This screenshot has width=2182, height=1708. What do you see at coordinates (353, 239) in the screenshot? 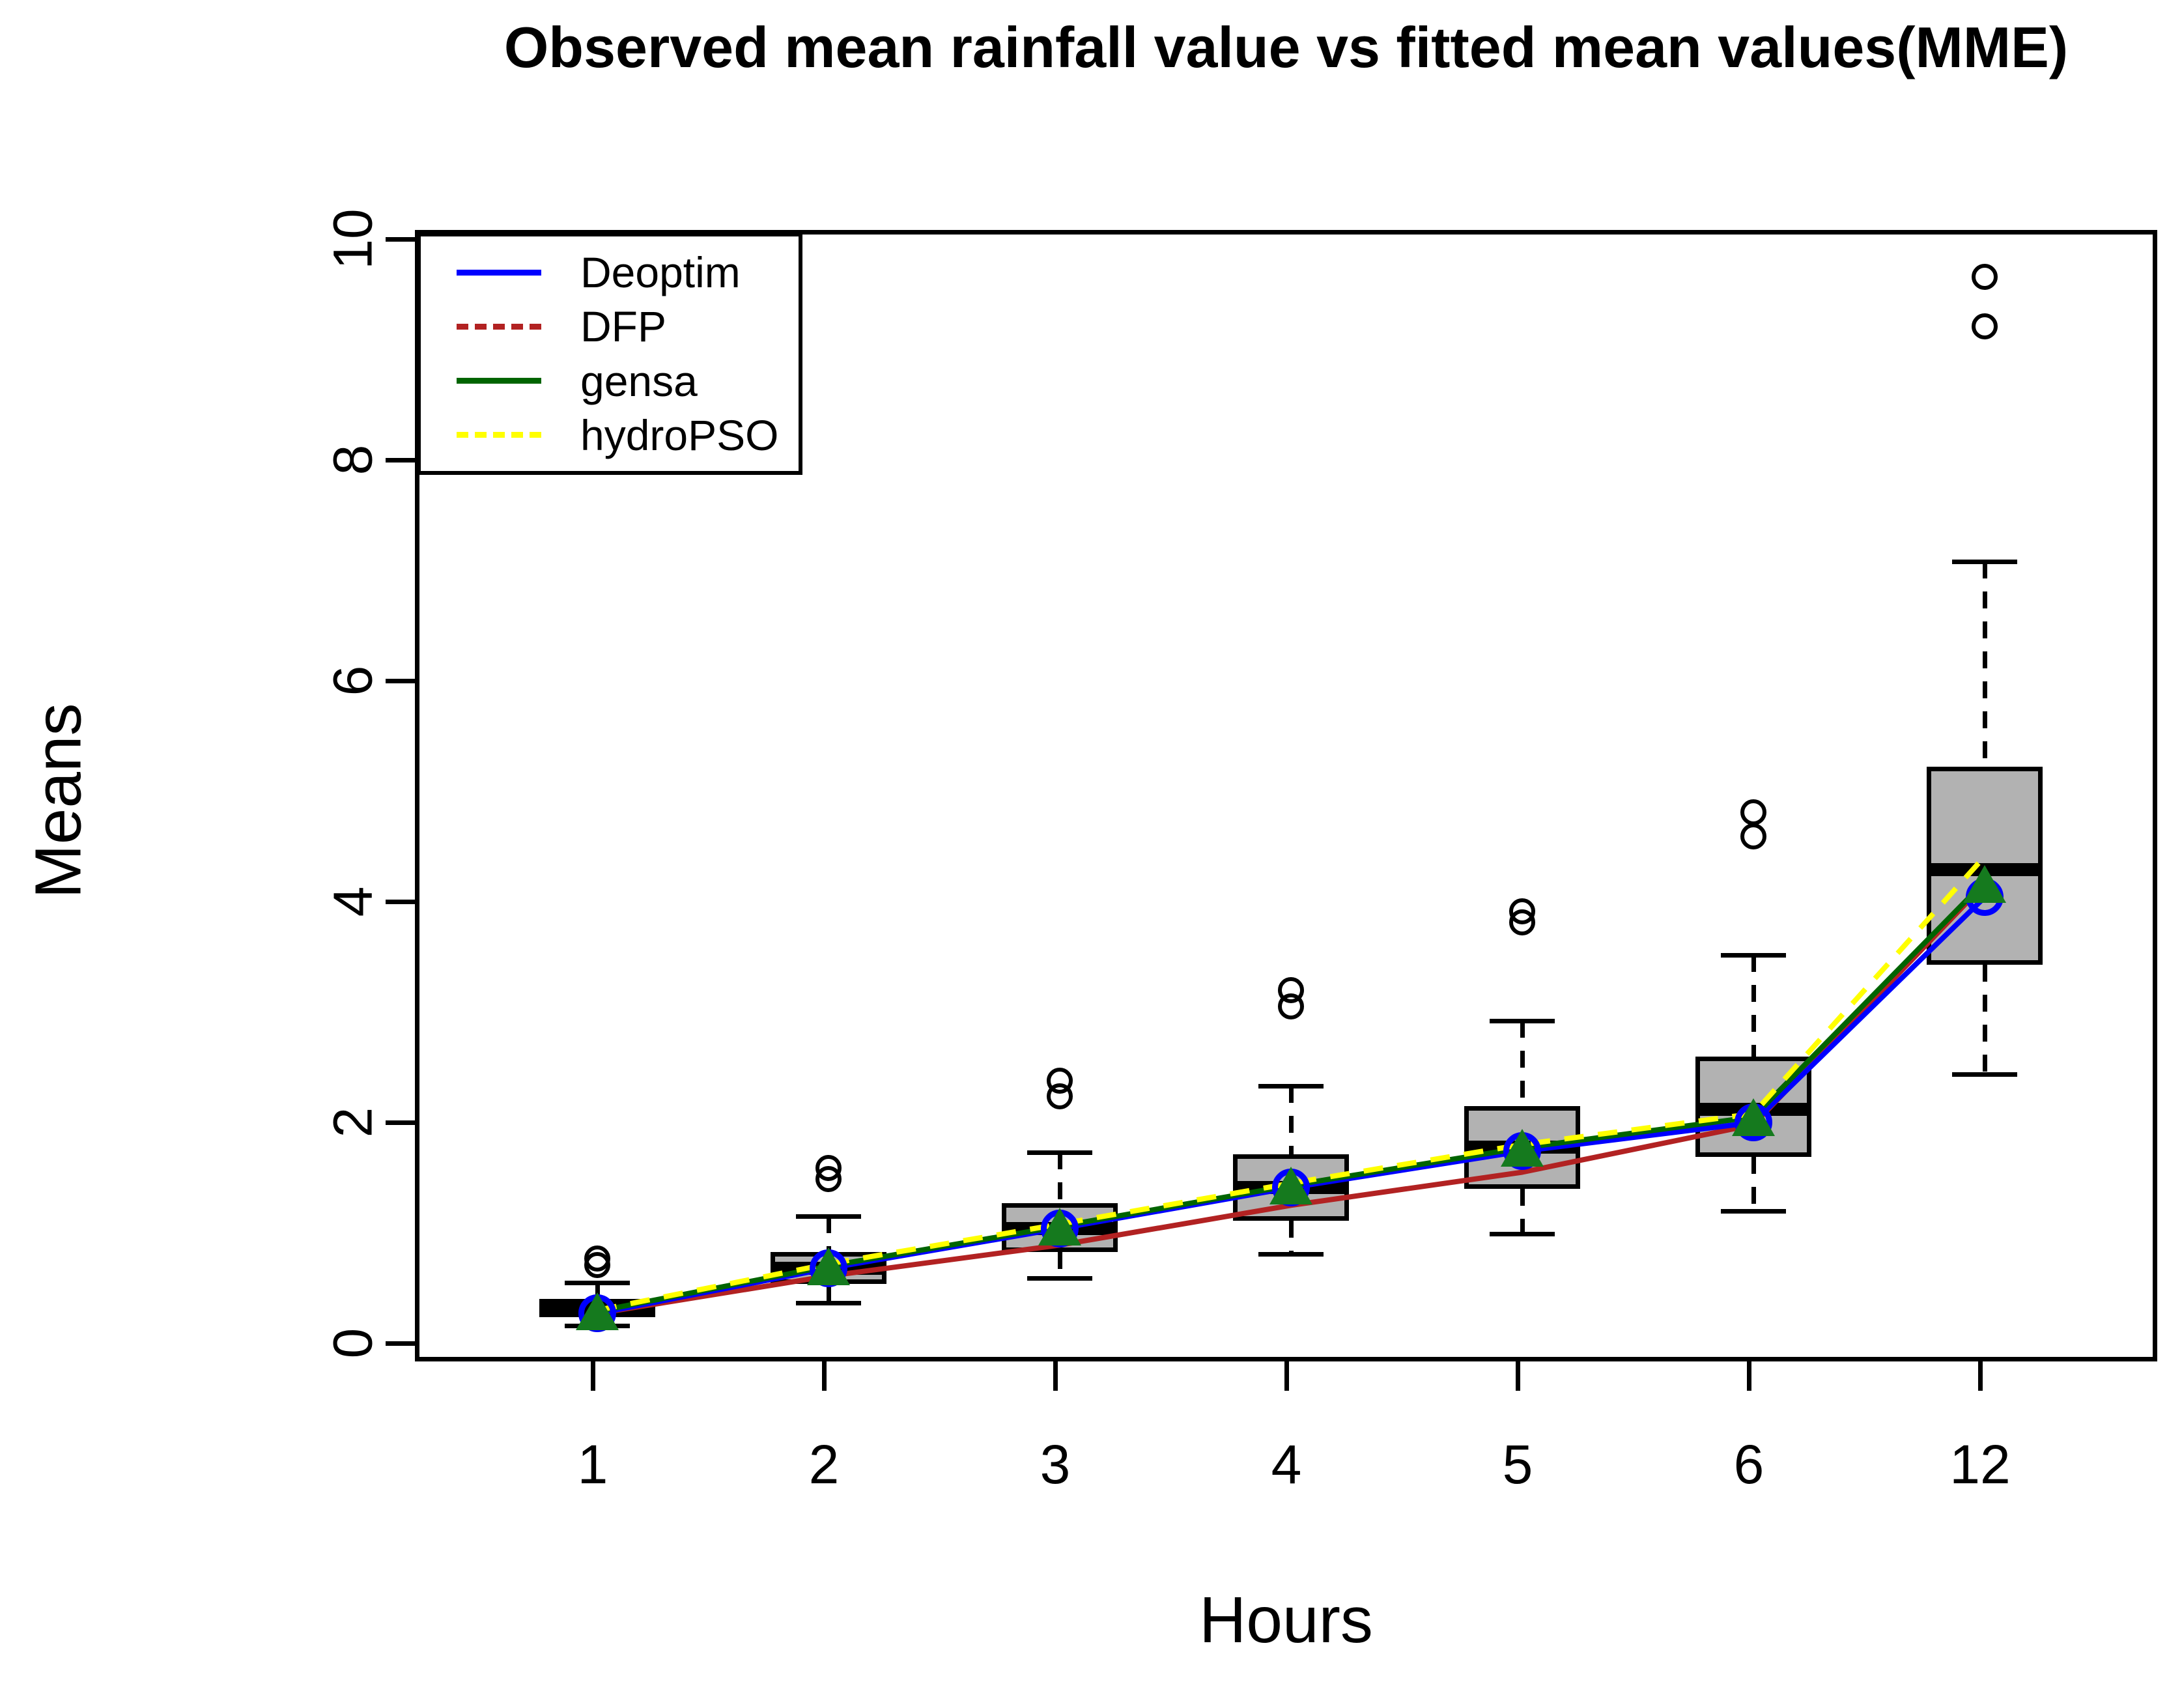
I see `y-tick-label-10: 10` at bounding box center [353, 239].